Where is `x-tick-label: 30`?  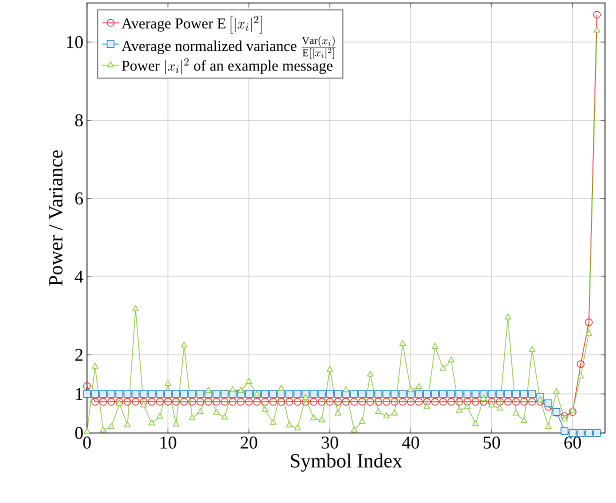
x-tick-label: 30 is located at coordinates (330, 442).